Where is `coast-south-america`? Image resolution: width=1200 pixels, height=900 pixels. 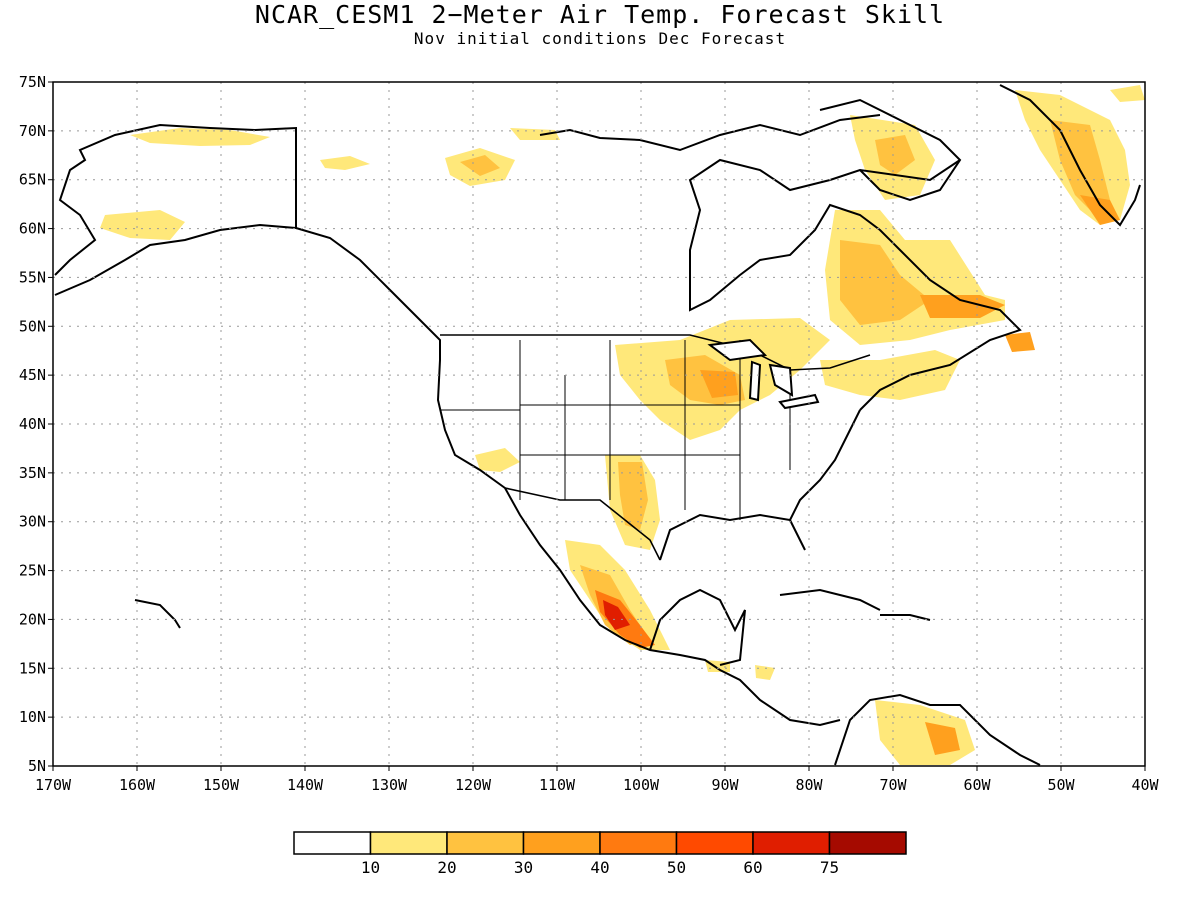
coast-south-america is located at coordinates (937, 729).